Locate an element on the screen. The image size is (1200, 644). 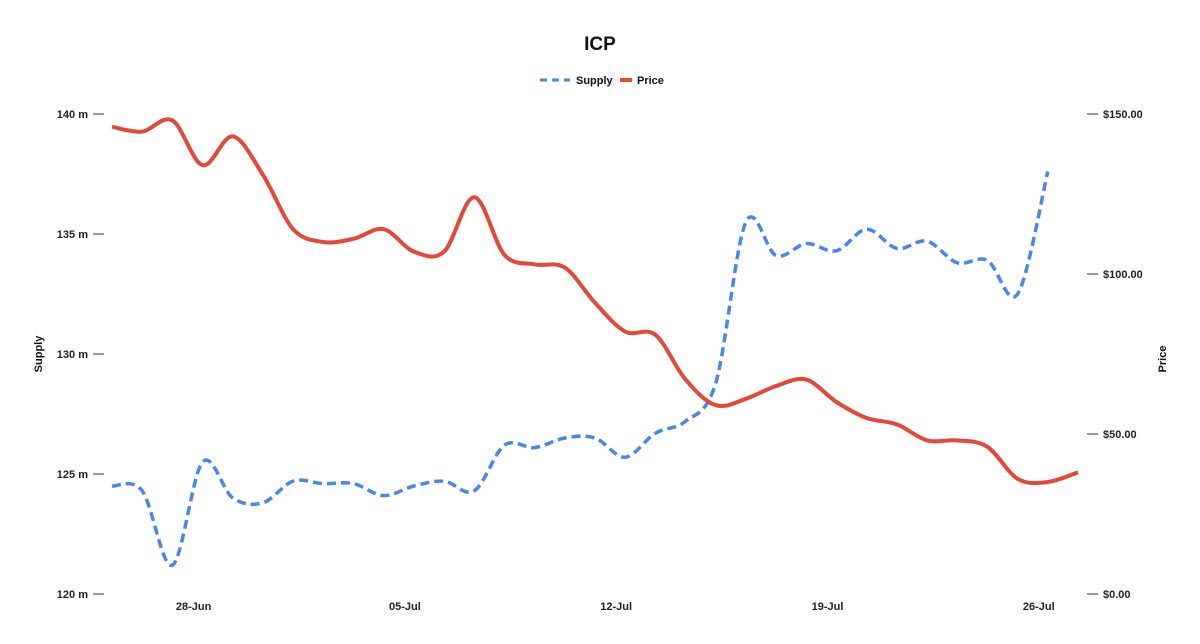
y-axis-left-label: Supply is located at coordinates (39, 354).